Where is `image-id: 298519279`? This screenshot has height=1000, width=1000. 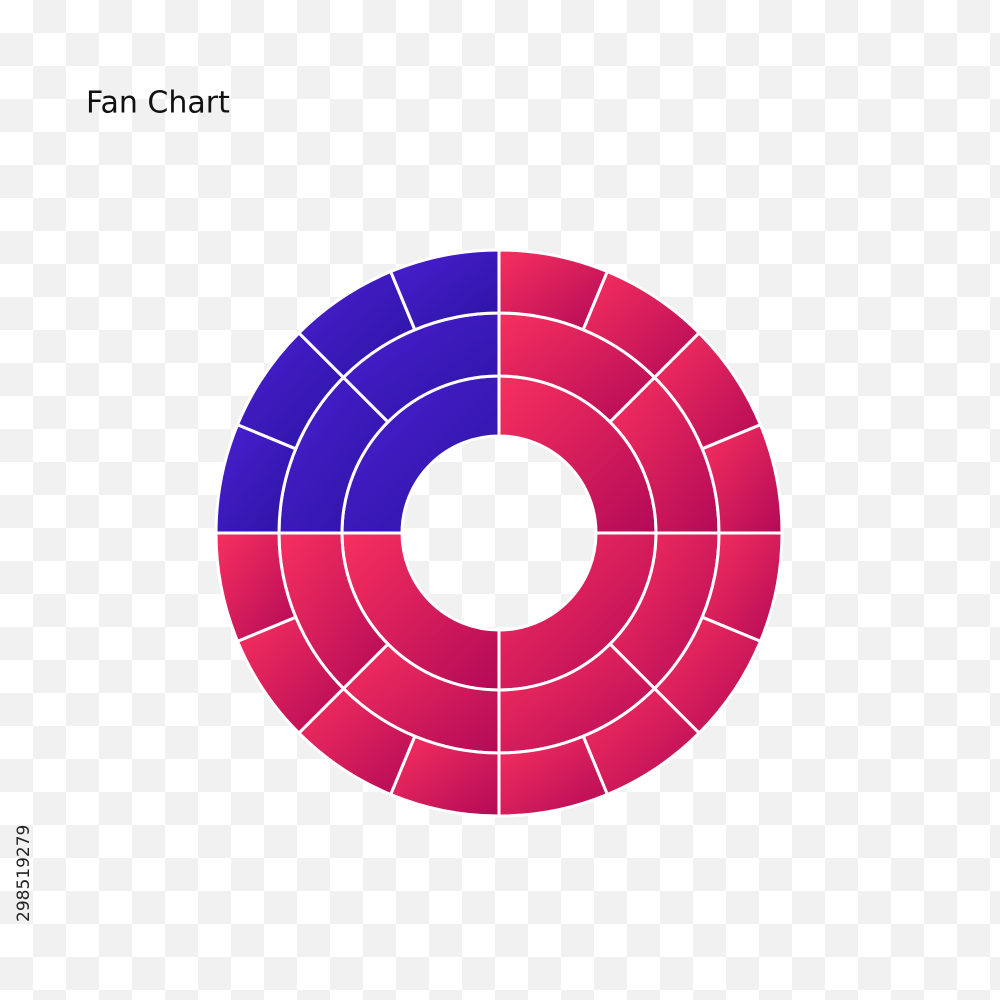
image-id: 298519279 is located at coordinates (24, 873).